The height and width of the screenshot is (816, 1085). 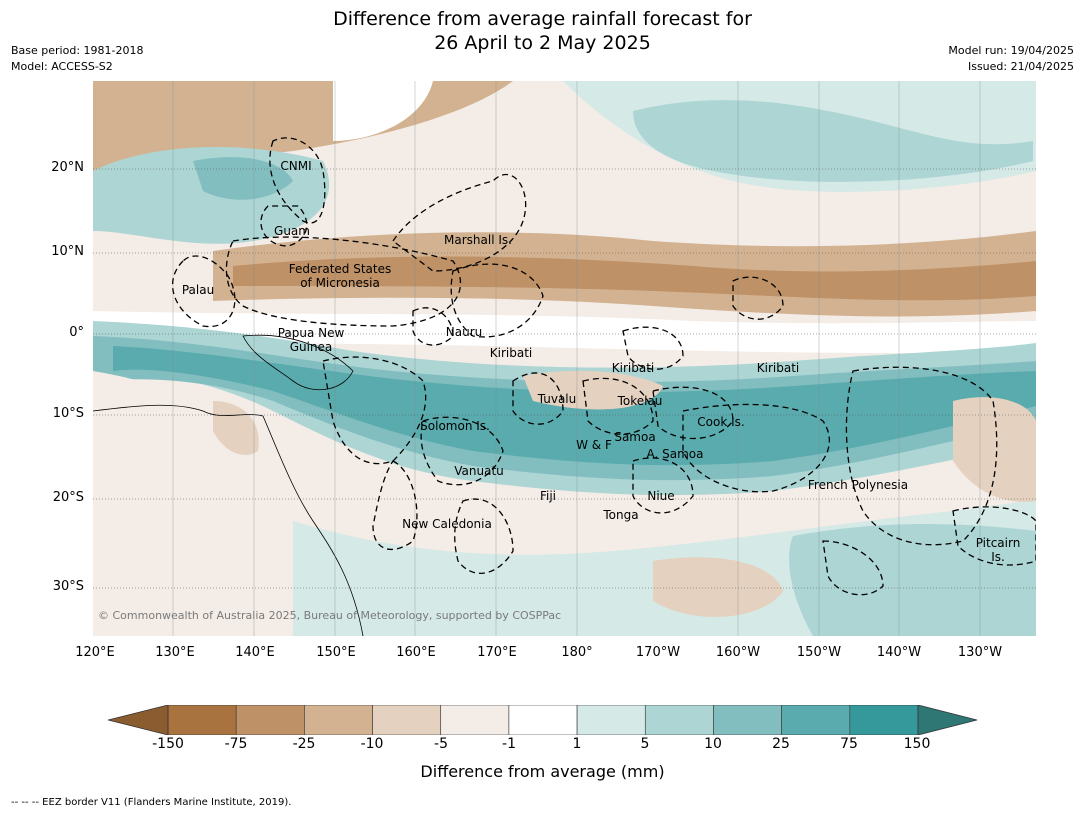 I want to click on label-tonga: Tonga, so click(x=621, y=515).